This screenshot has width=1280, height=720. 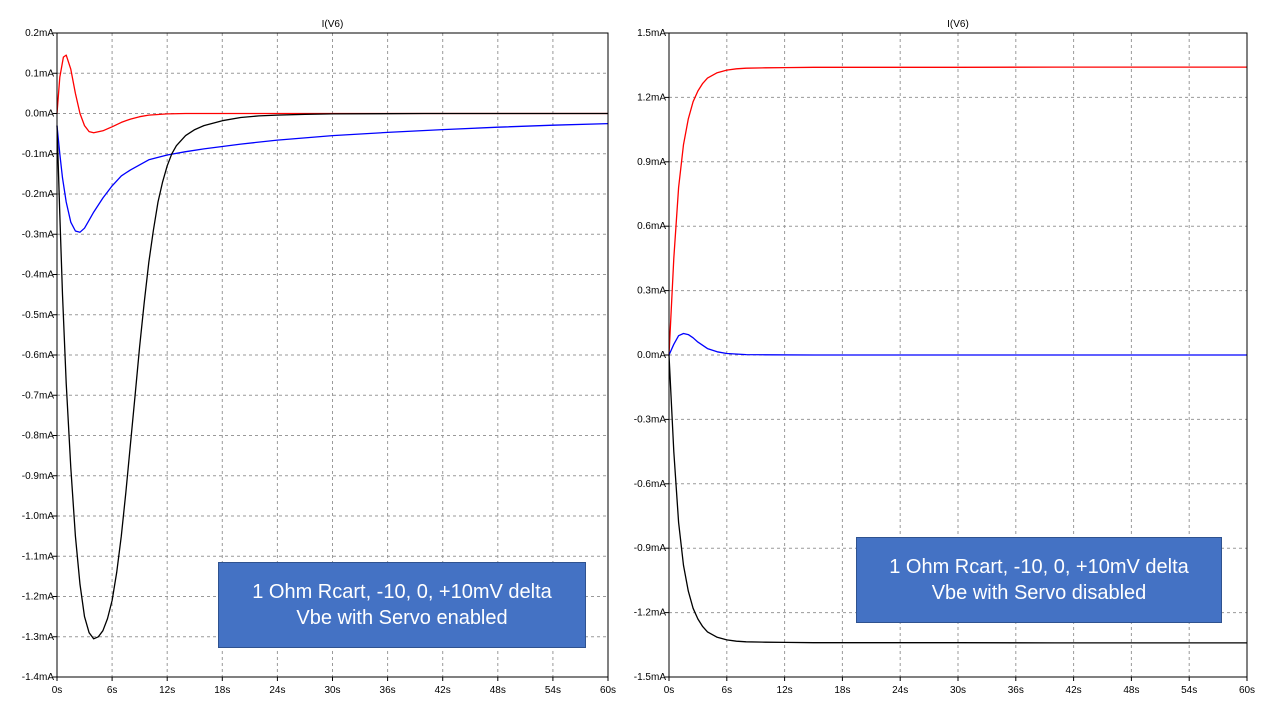 What do you see at coordinates (38, 395) in the screenshot?
I see `y-tick-label: -0.7mA` at bounding box center [38, 395].